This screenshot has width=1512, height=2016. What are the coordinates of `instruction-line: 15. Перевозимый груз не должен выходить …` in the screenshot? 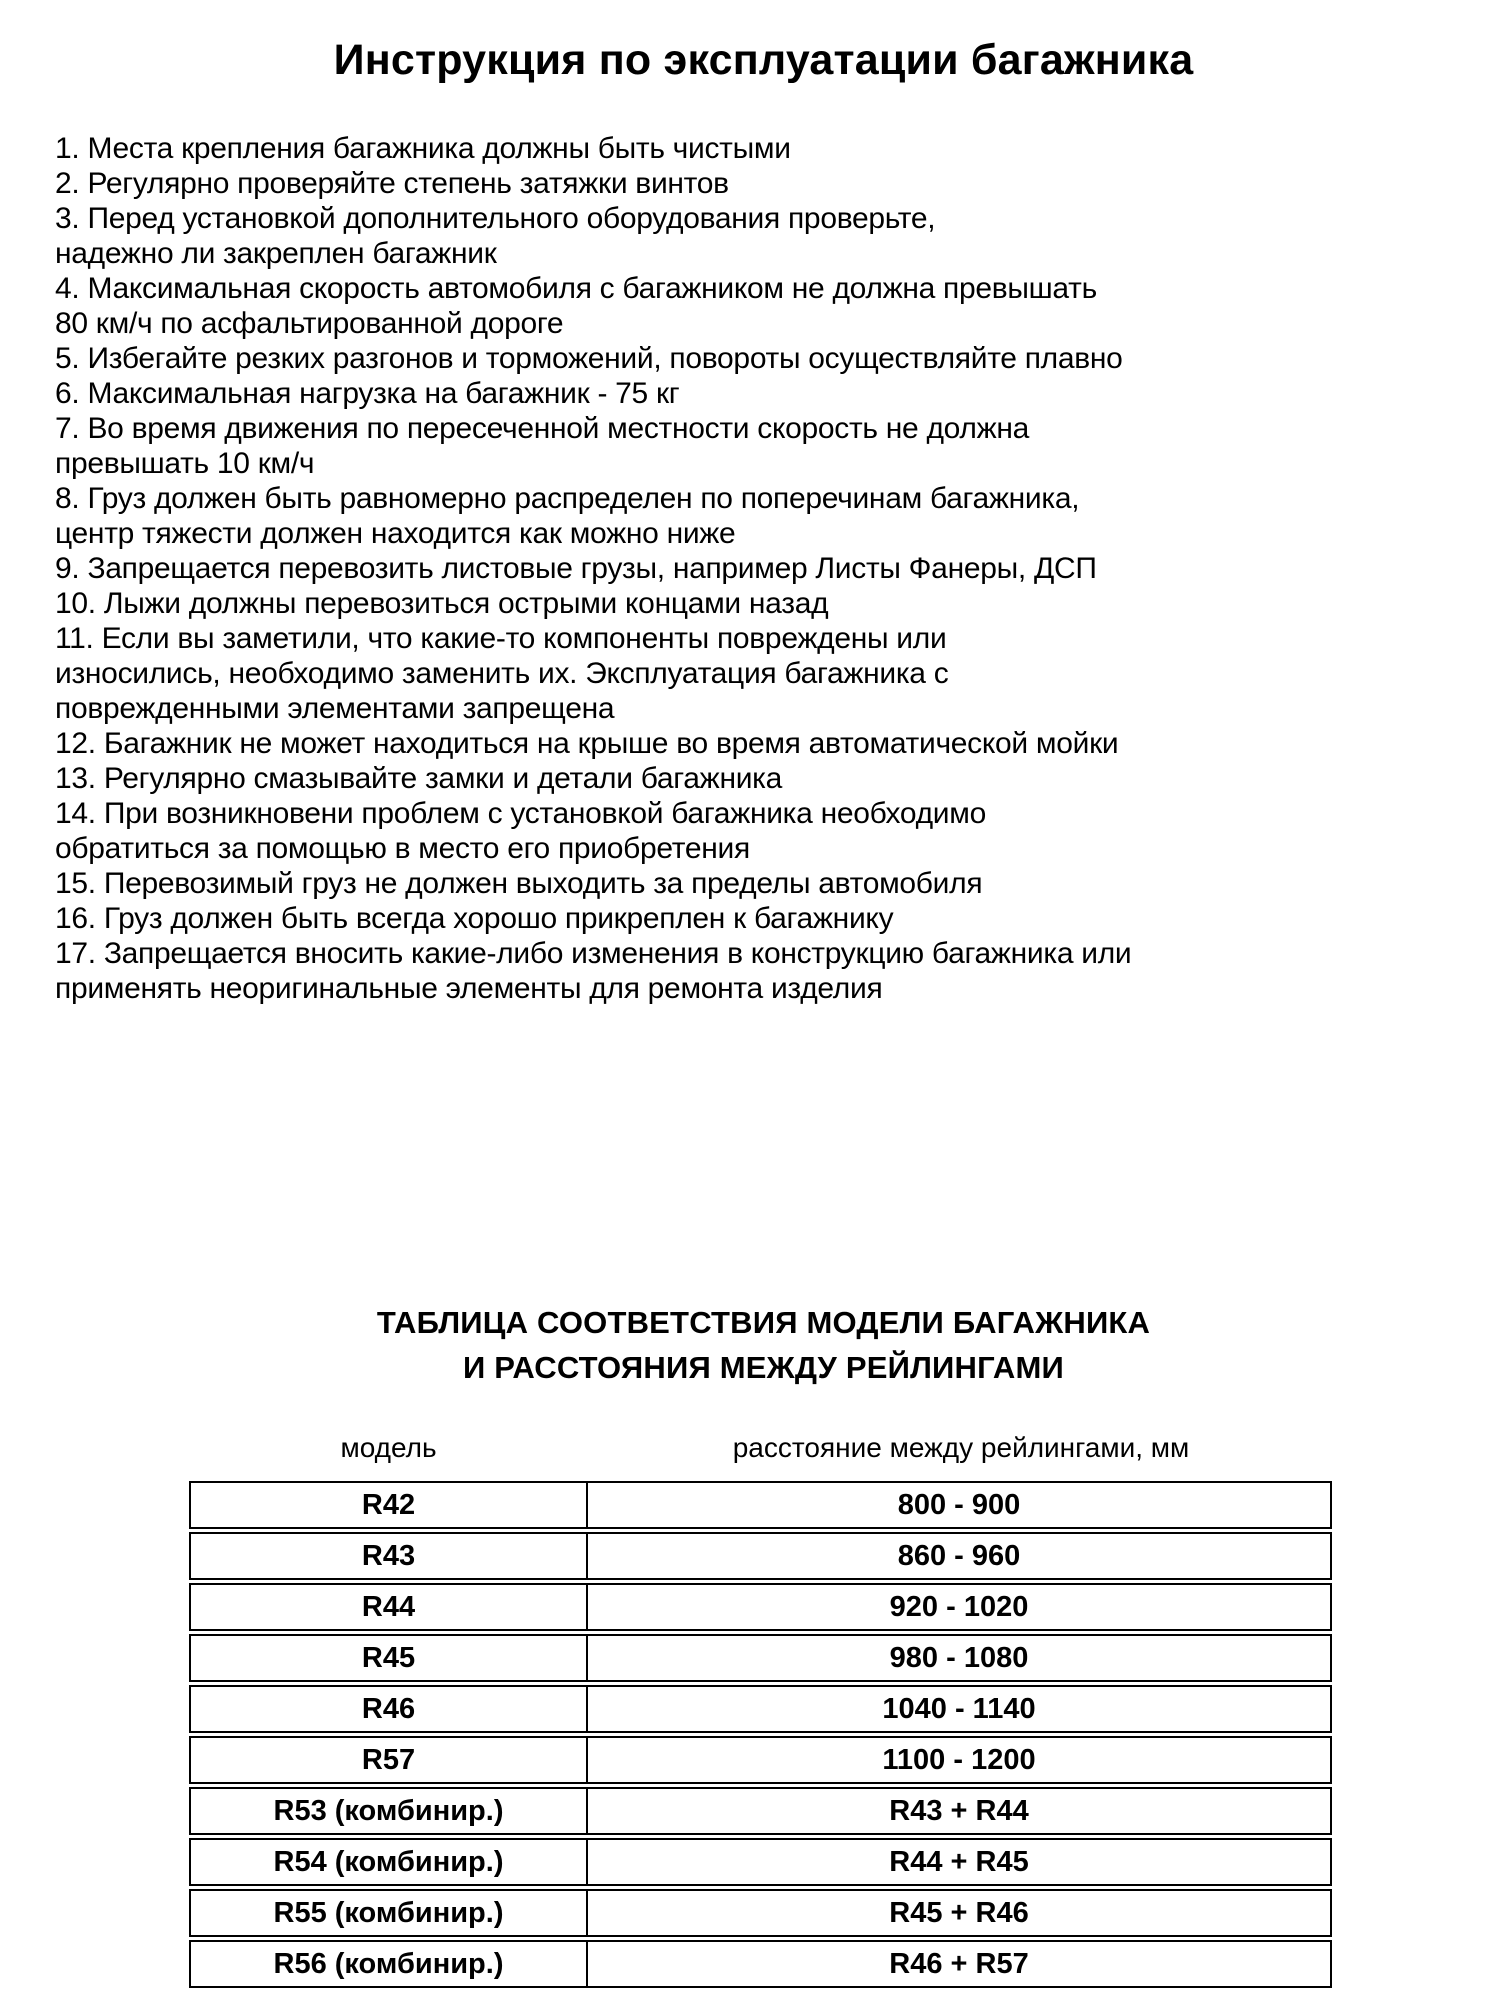 It's located at (519, 883).